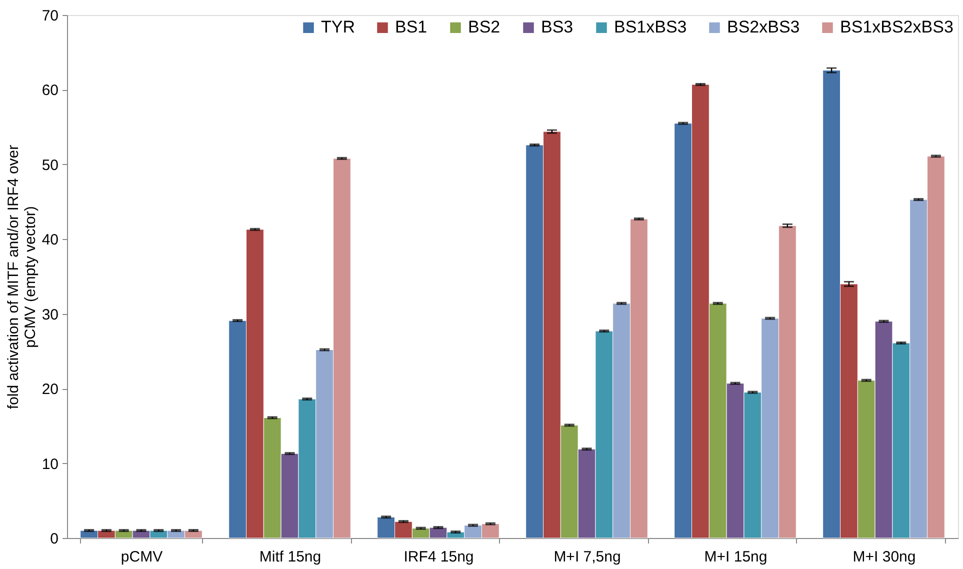 This screenshot has width=963, height=569. Describe the element at coordinates (587, 557) in the screenshot. I see `x-tick-label: M+I 7,5ng` at that location.